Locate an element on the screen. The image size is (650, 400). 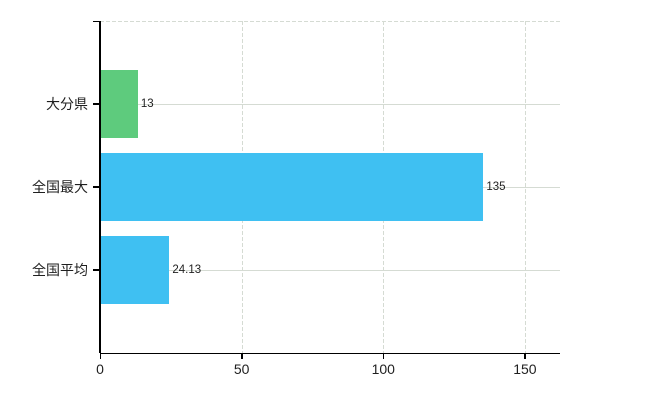
x-axis-line is located at coordinates (330, 353).